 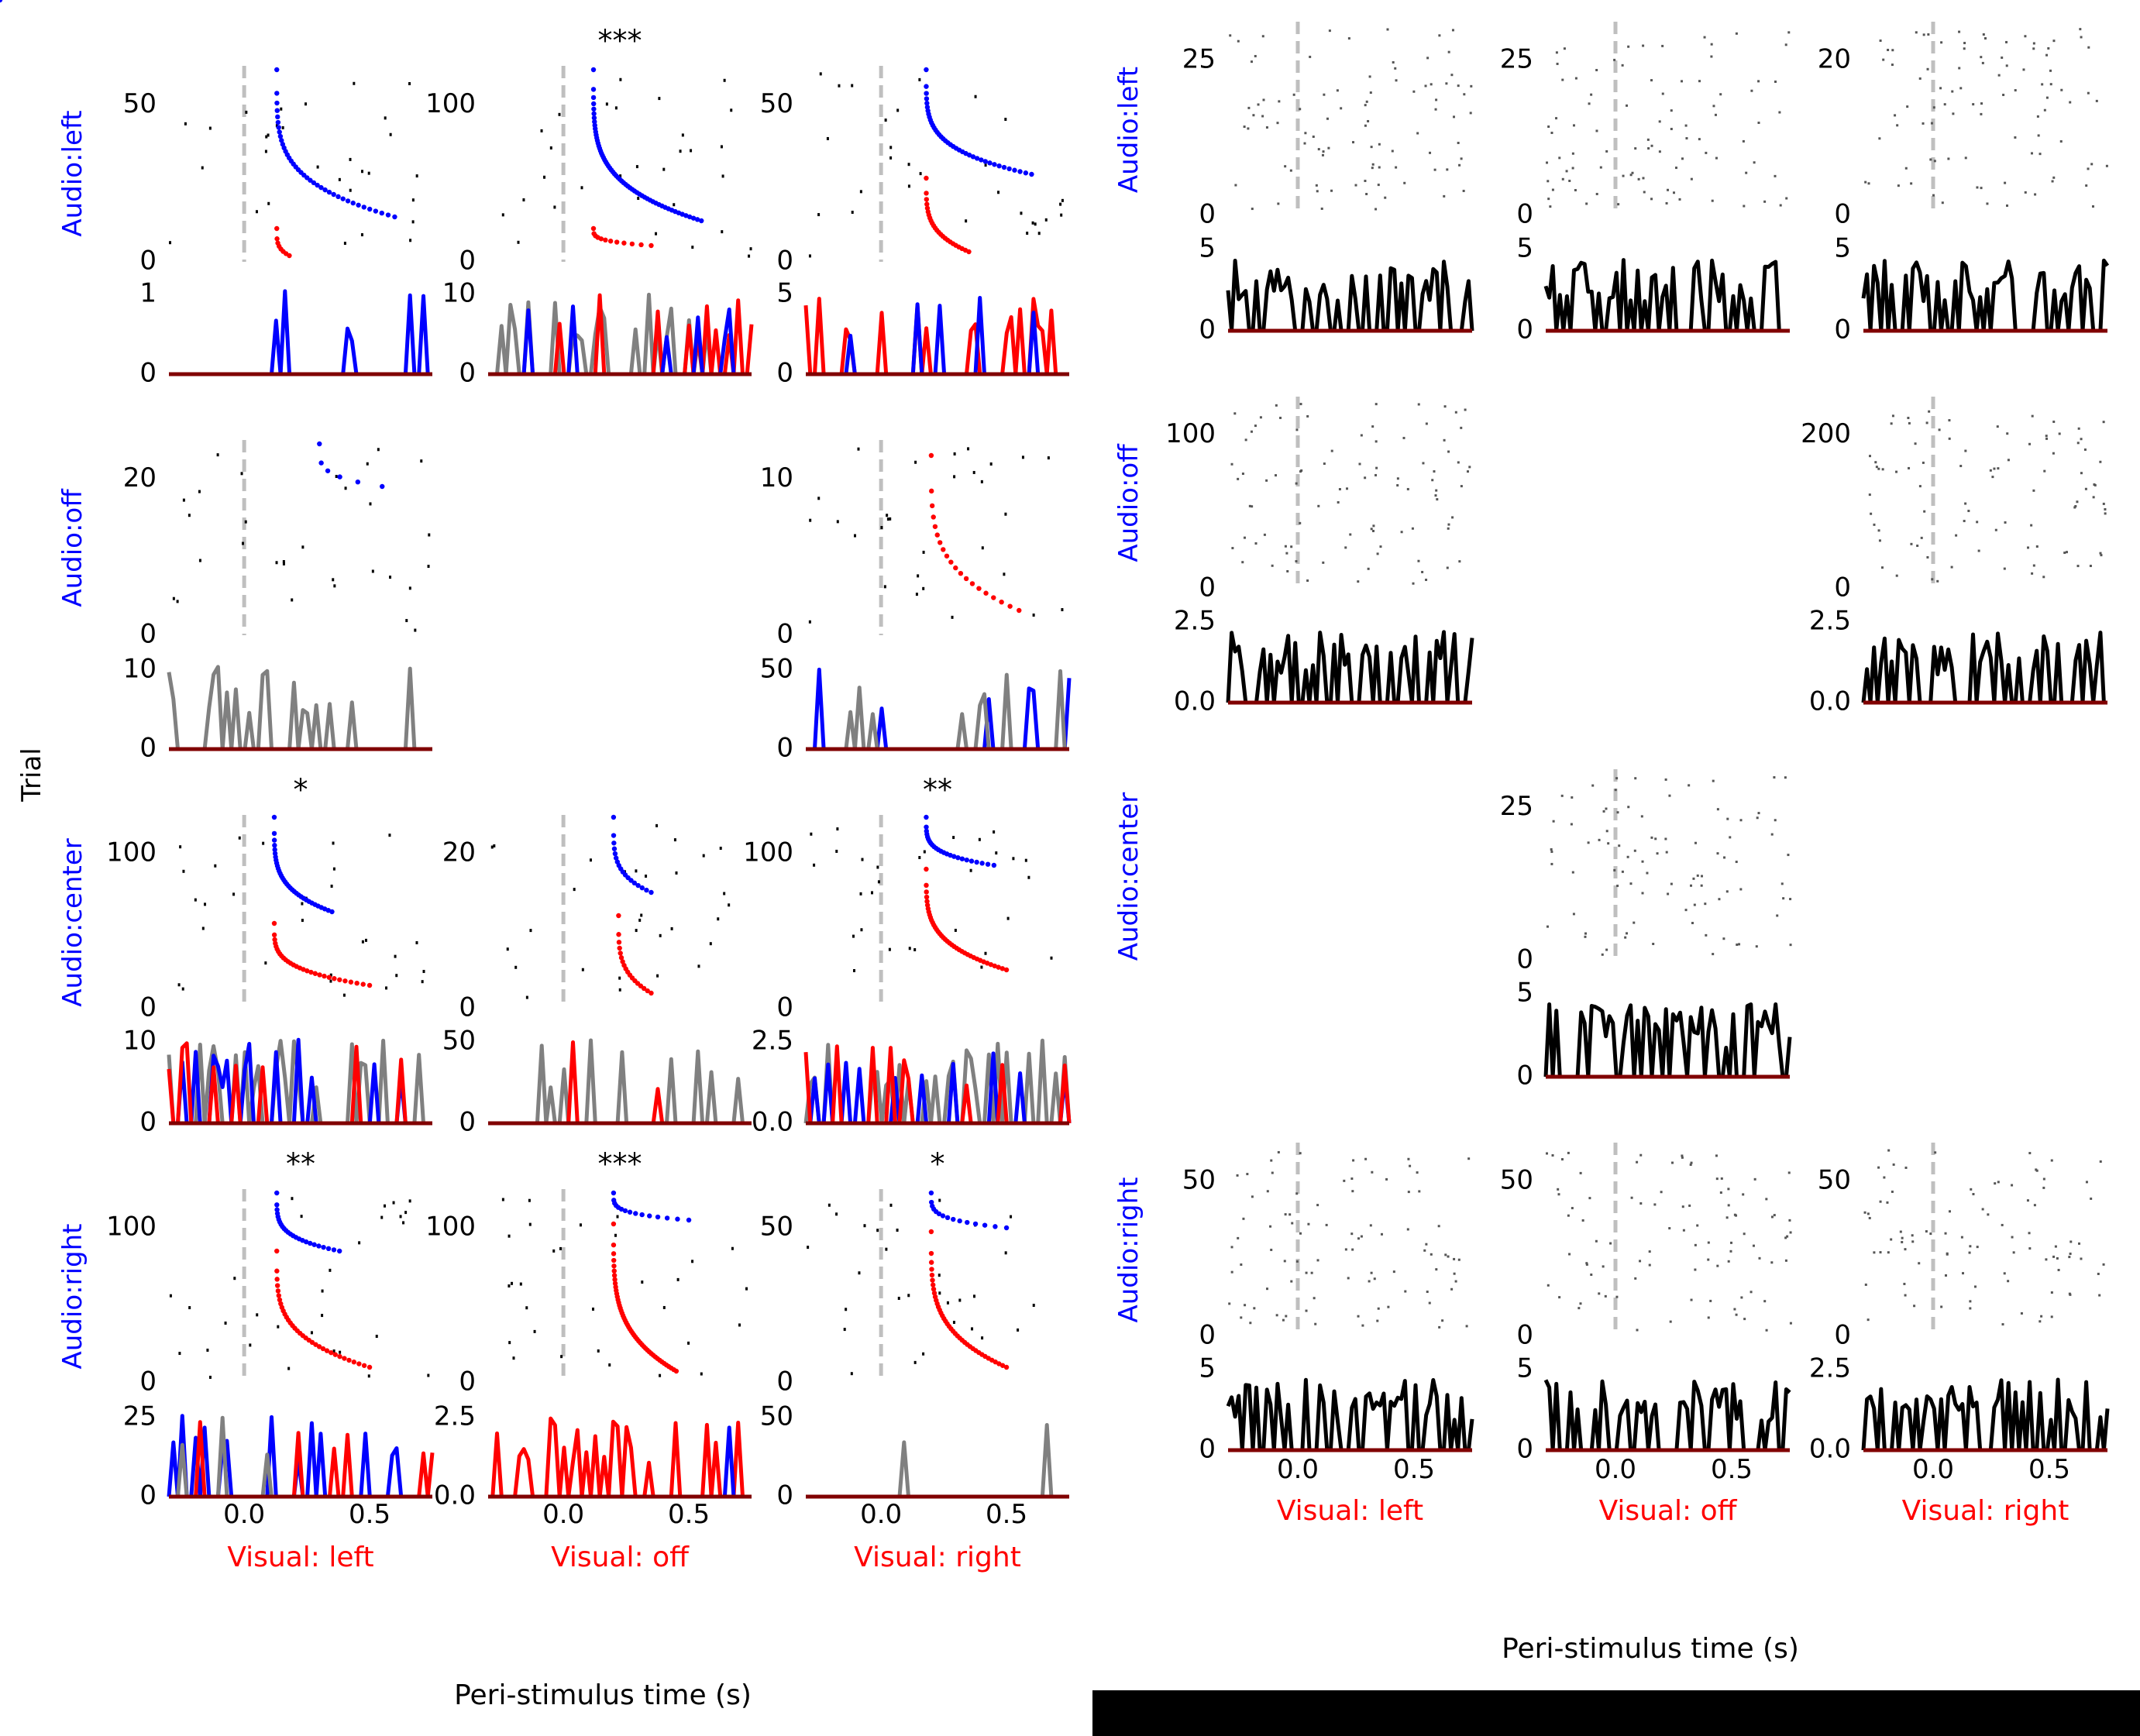 I want to click on psth-plot: 050, so click(x=597, y=1082).